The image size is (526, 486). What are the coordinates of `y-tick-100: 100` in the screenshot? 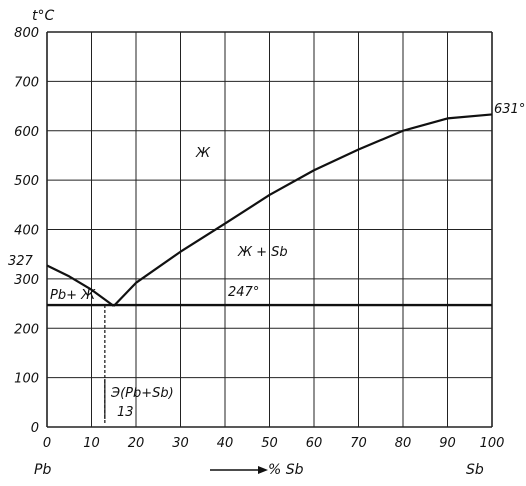 It's located at (26, 379).